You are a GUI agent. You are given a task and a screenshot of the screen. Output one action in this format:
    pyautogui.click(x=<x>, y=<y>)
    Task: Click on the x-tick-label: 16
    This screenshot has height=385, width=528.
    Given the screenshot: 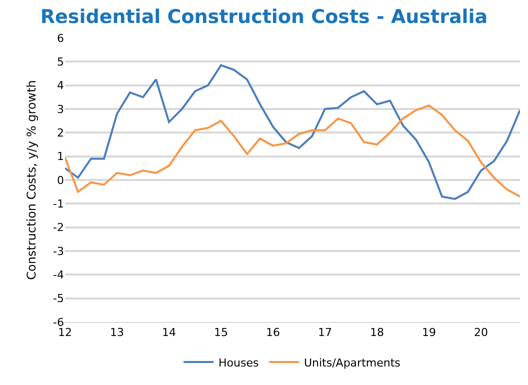 What is the action you would take?
    pyautogui.click(x=273, y=333)
    